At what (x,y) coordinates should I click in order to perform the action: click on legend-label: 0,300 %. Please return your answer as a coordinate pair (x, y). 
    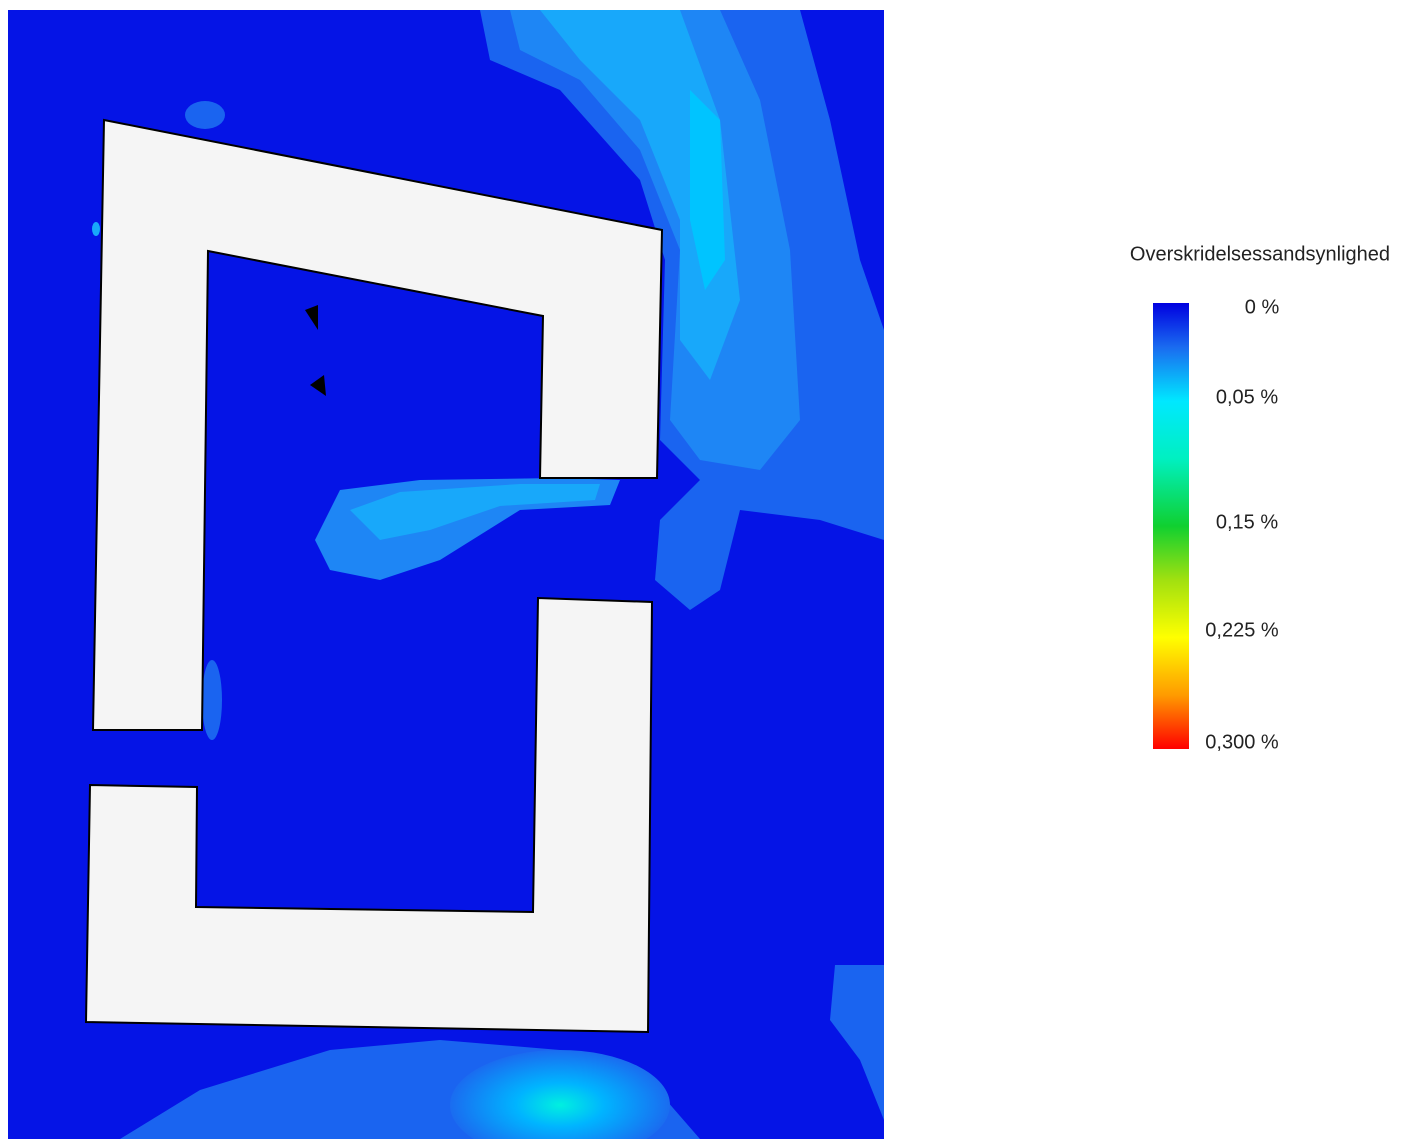
    Looking at the image, I should click on (1242, 742).